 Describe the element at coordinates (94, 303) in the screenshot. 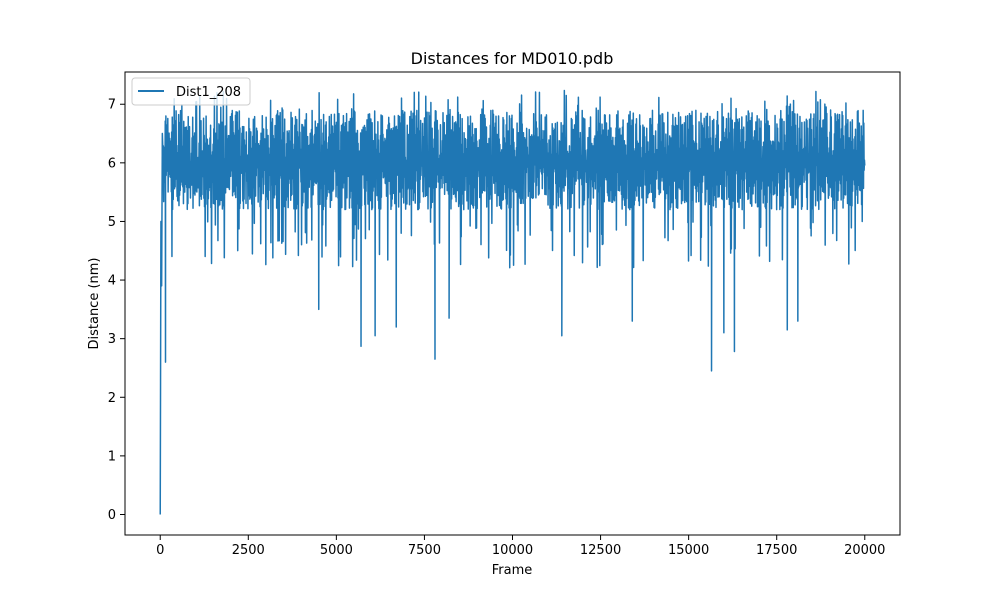

I see `y-axis-label: Distance (nm)` at that location.